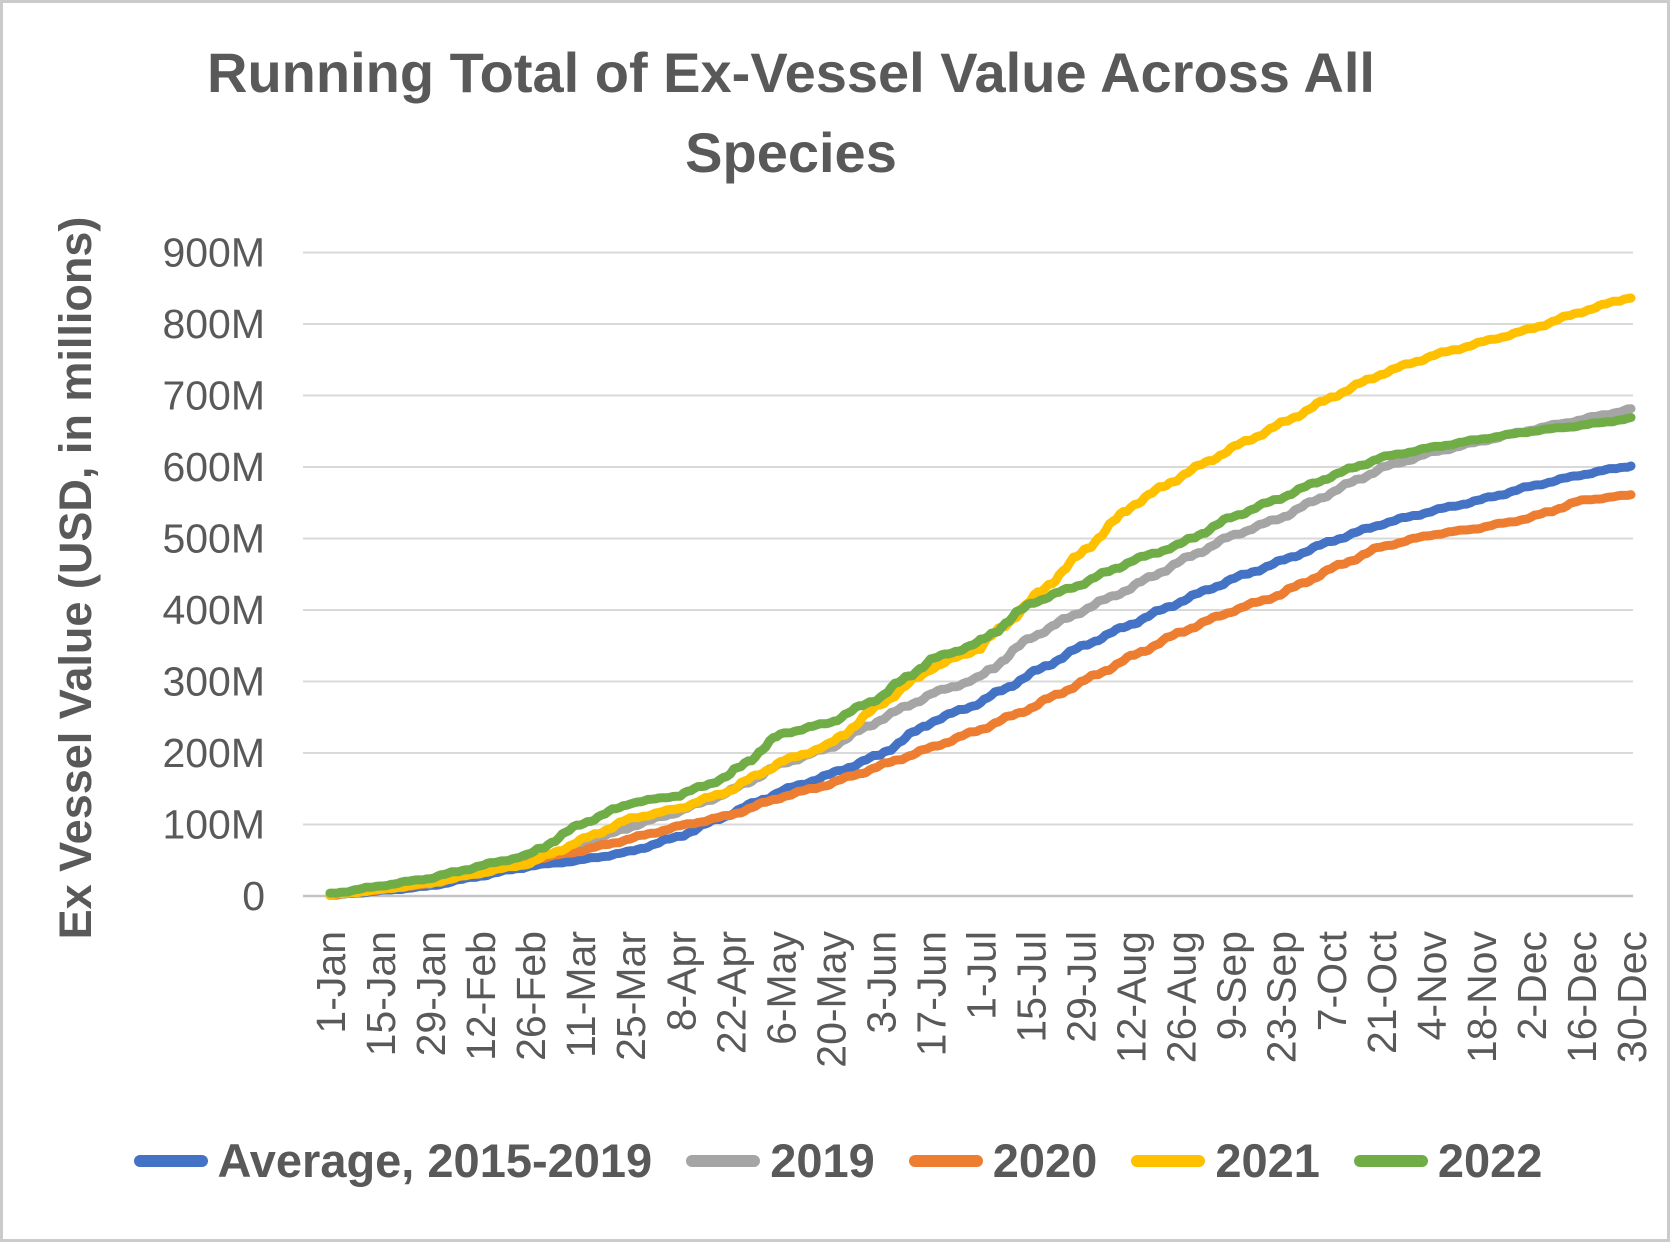 The height and width of the screenshot is (1245, 1670). What do you see at coordinates (531, 996) in the screenshot?
I see `x-tick-label: 26-Feb` at bounding box center [531, 996].